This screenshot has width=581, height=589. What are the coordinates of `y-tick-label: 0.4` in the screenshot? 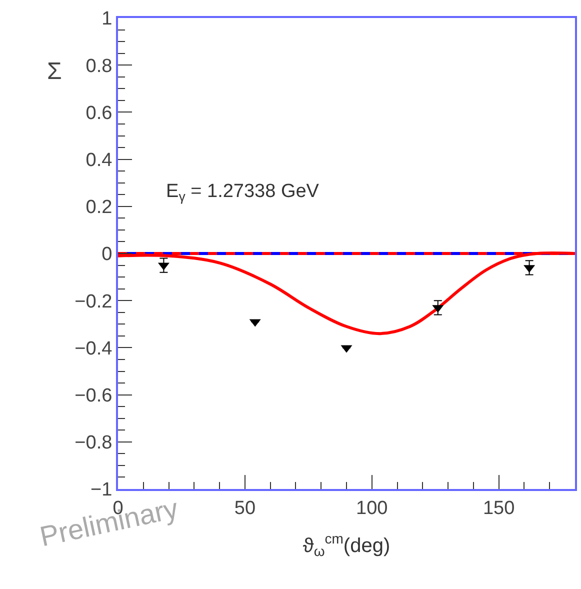 It's located at (99, 160).